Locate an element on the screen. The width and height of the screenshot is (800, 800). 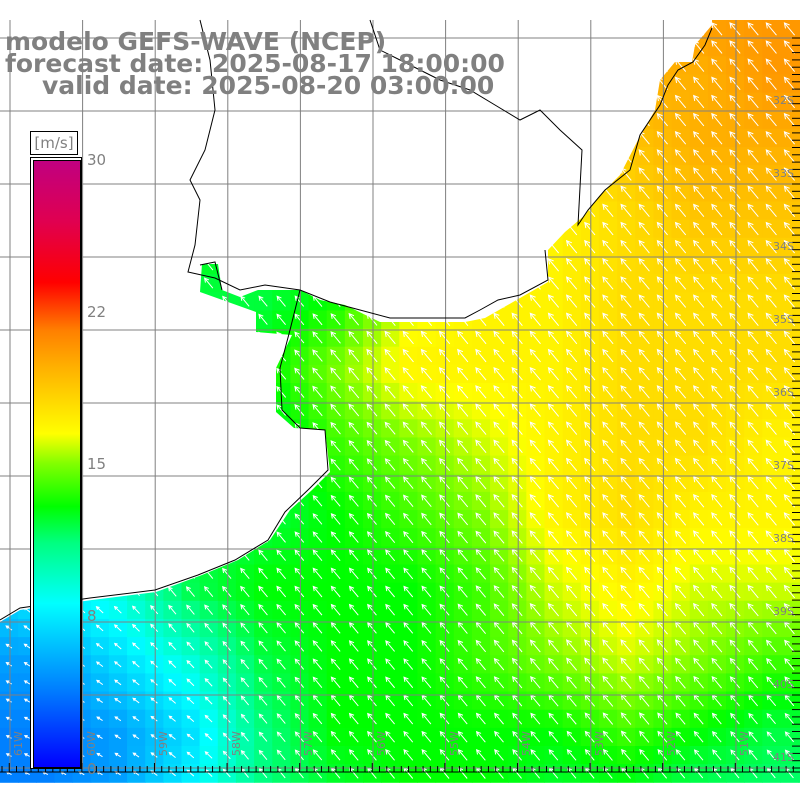
lon-label: 57W is located at coordinates (309, 743).